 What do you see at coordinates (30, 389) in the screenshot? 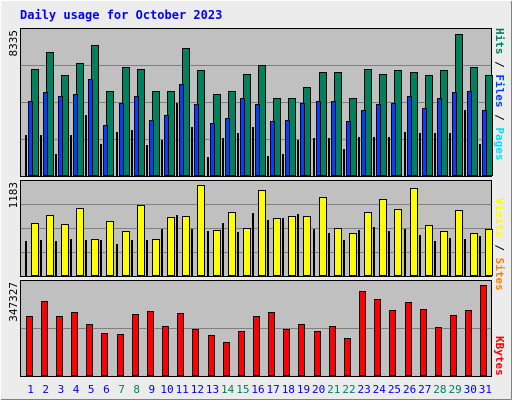
I see `x-tick-label: 1` at bounding box center [30, 389].